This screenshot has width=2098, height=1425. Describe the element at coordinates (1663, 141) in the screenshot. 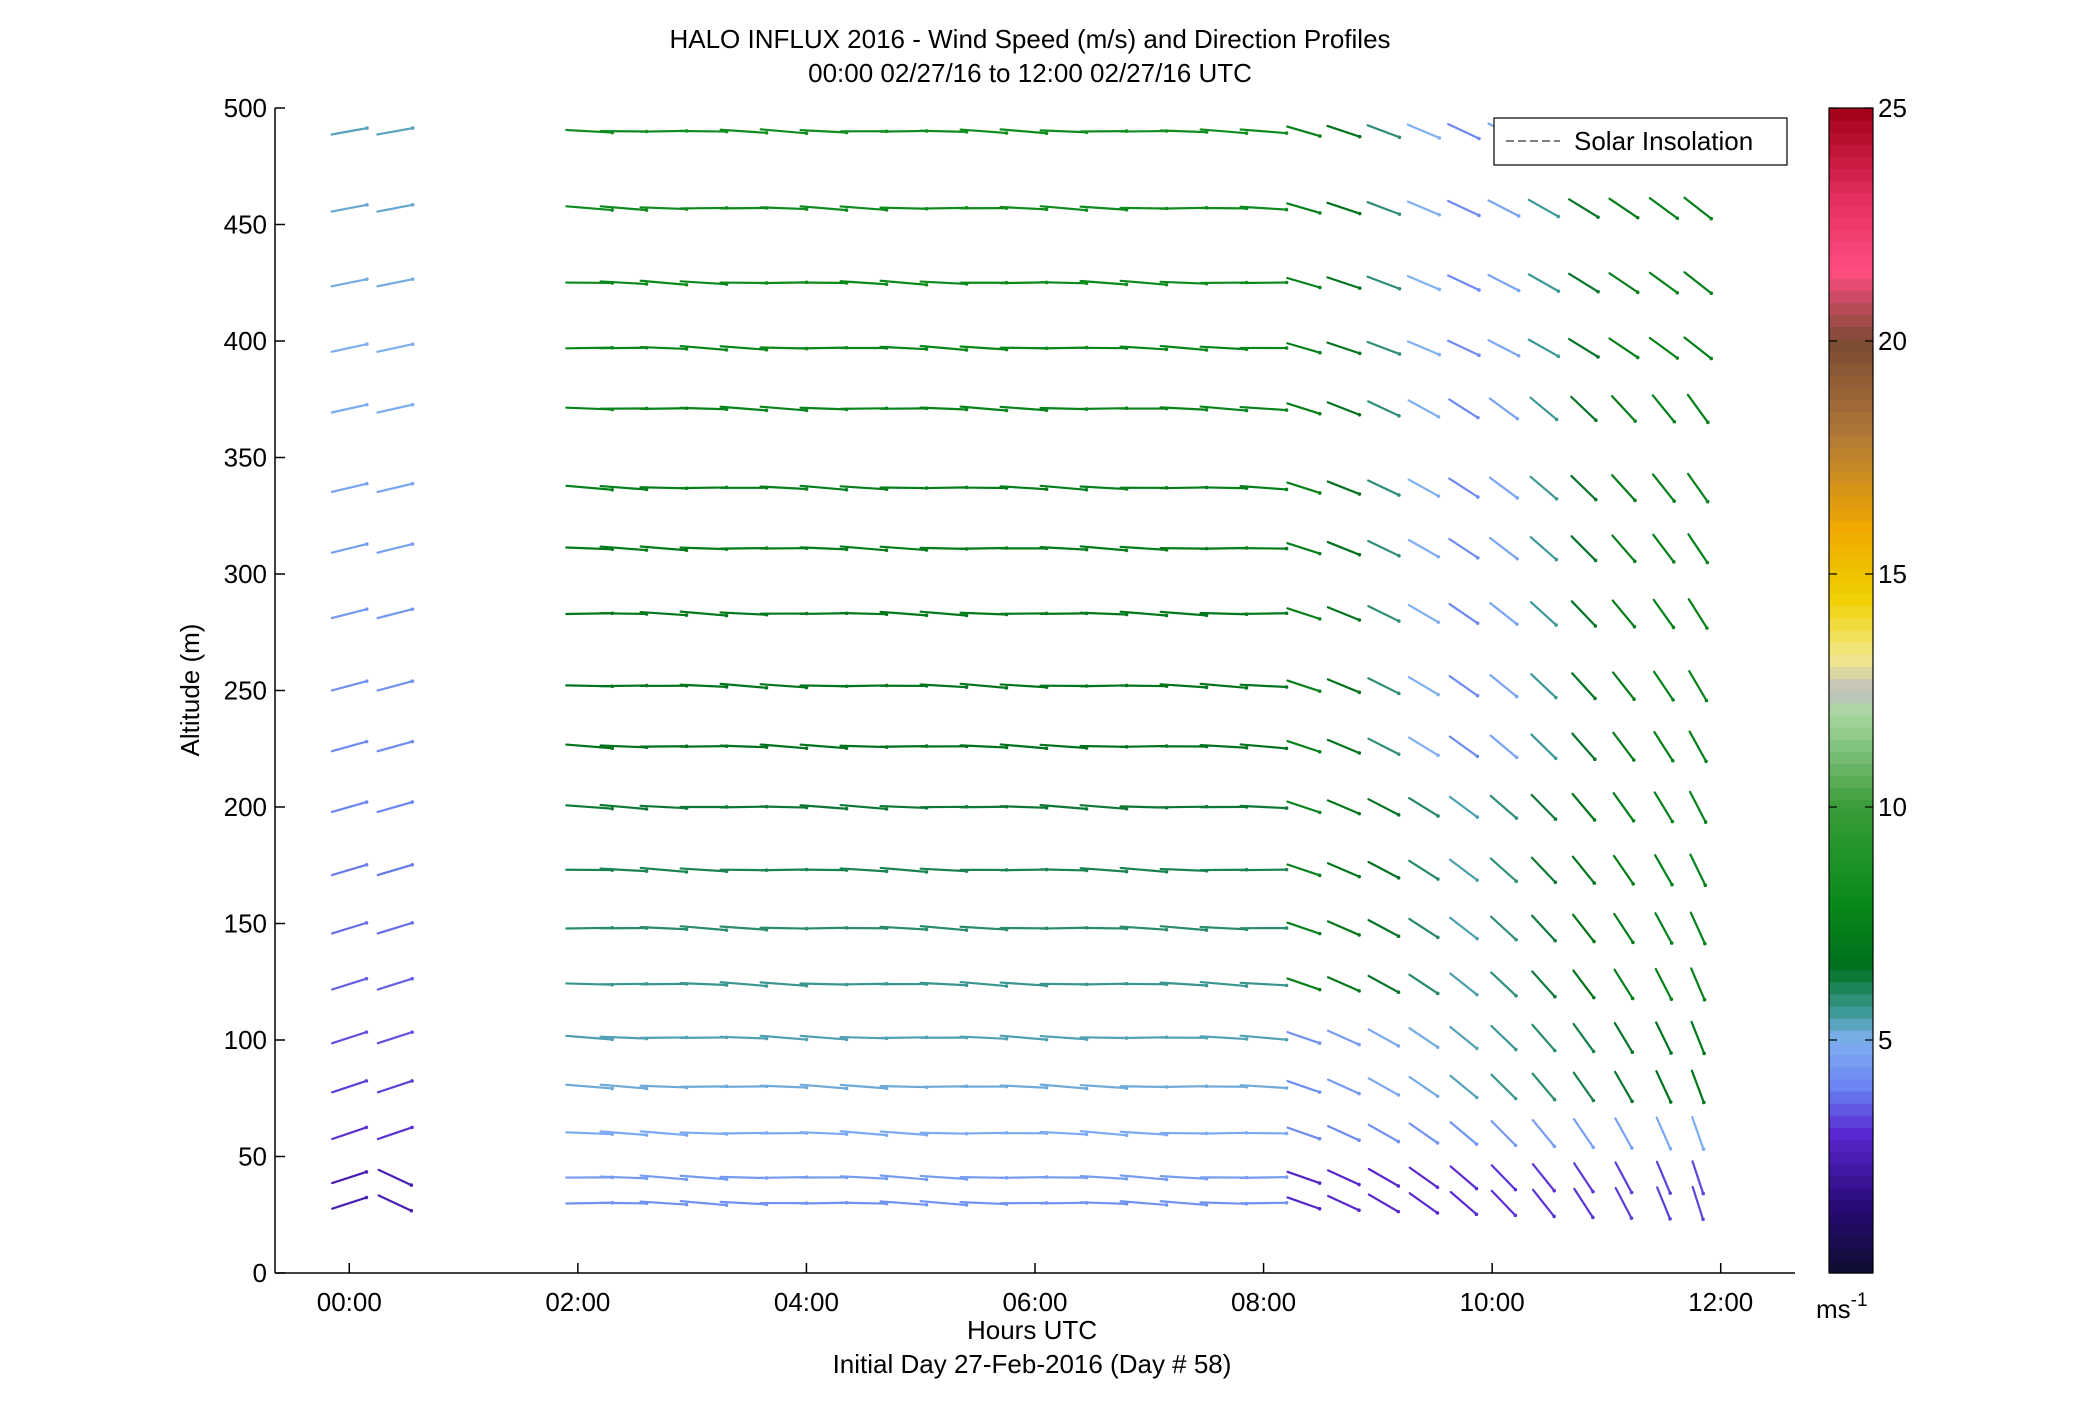

I see `legend-solar-label: Solar Insolation` at that location.